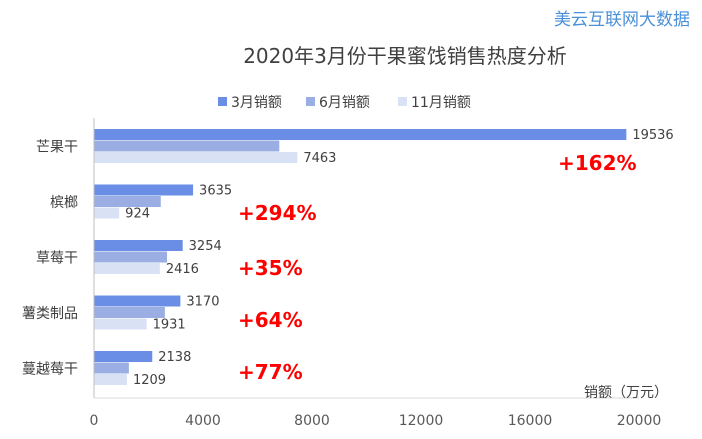  What do you see at coordinates (639, 421) in the screenshot?
I see `x-tick-label: 20000` at bounding box center [639, 421].